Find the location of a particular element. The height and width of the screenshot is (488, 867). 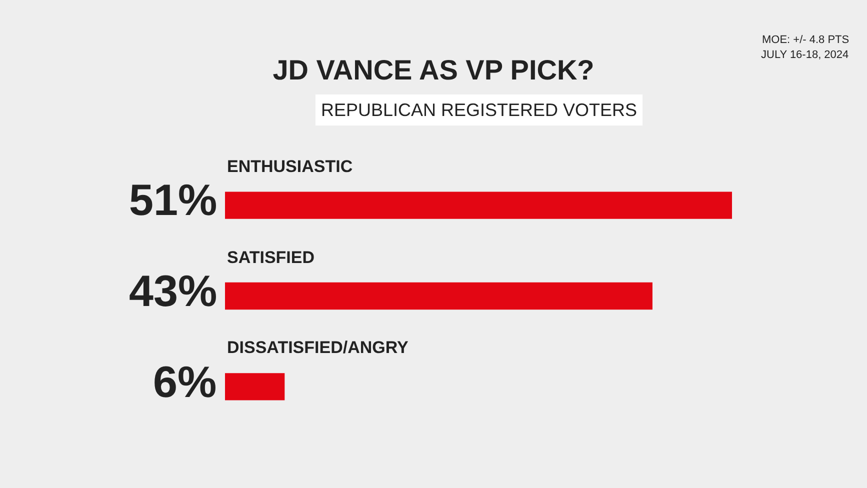

chart-subtitle: REPUBLICAN REGISTERED VOTERS is located at coordinates (479, 110).